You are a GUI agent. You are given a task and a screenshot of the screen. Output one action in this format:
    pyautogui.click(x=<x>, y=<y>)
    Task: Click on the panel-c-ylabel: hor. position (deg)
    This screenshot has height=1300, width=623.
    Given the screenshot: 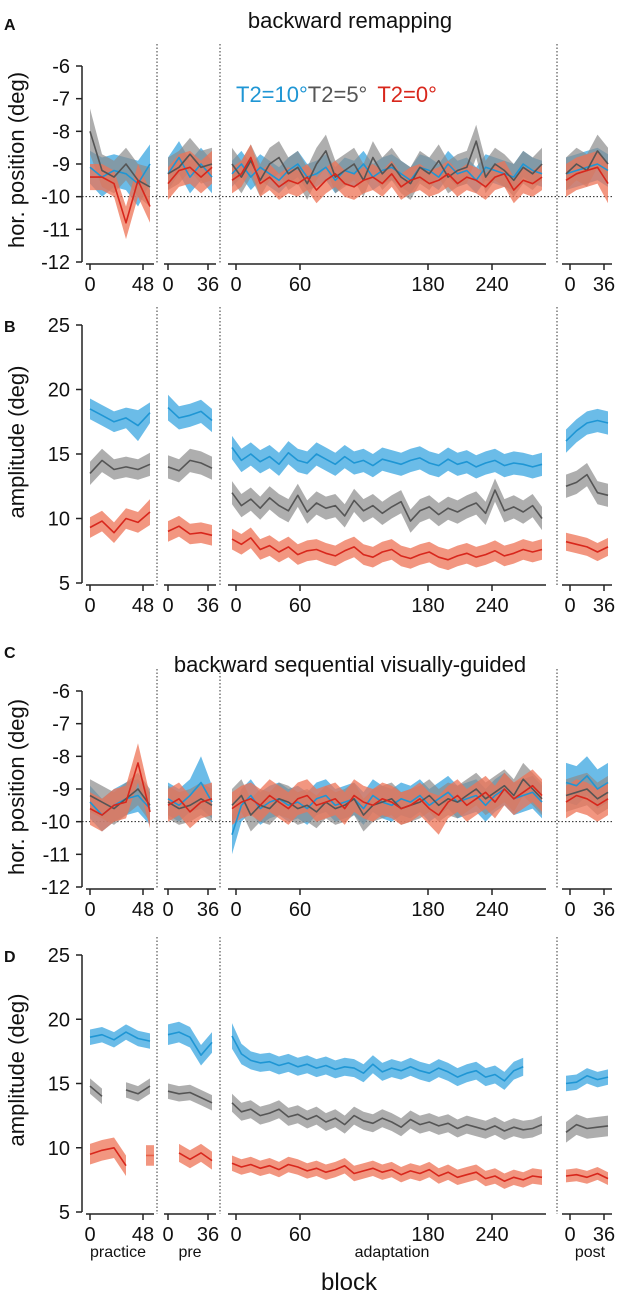 What is the action you would take?
    pyautogui.click(x=16, y=787)
    